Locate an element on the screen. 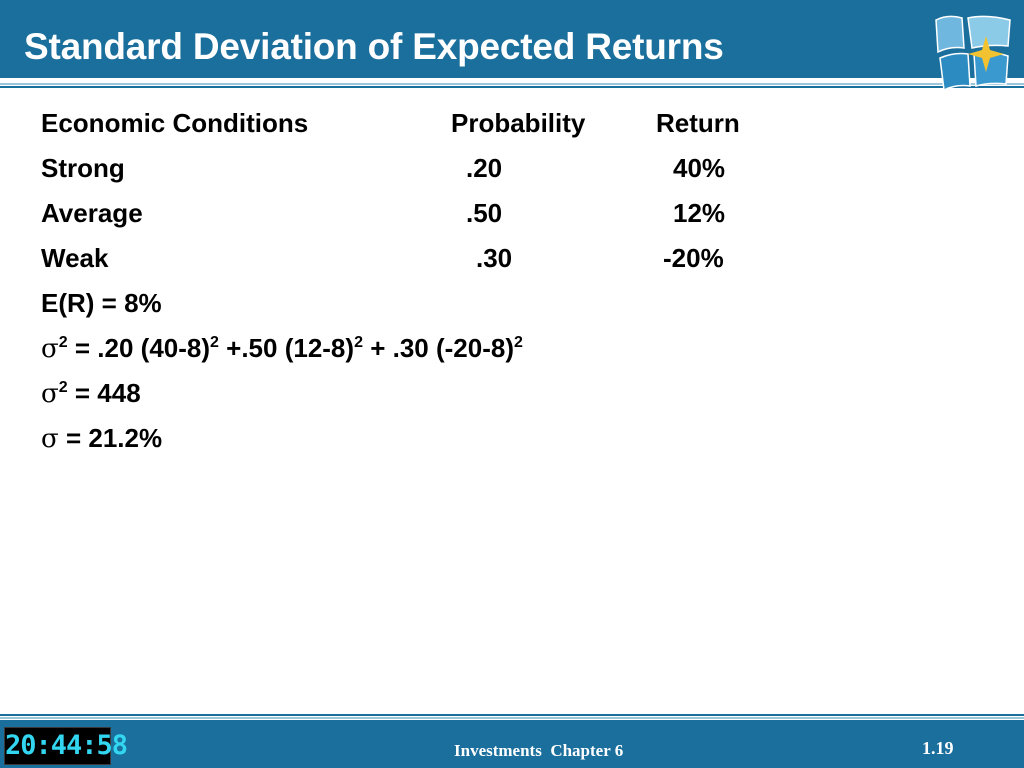 This screenshot has height=768, width=1024. slide-footer is located at coordinates (512, 744).